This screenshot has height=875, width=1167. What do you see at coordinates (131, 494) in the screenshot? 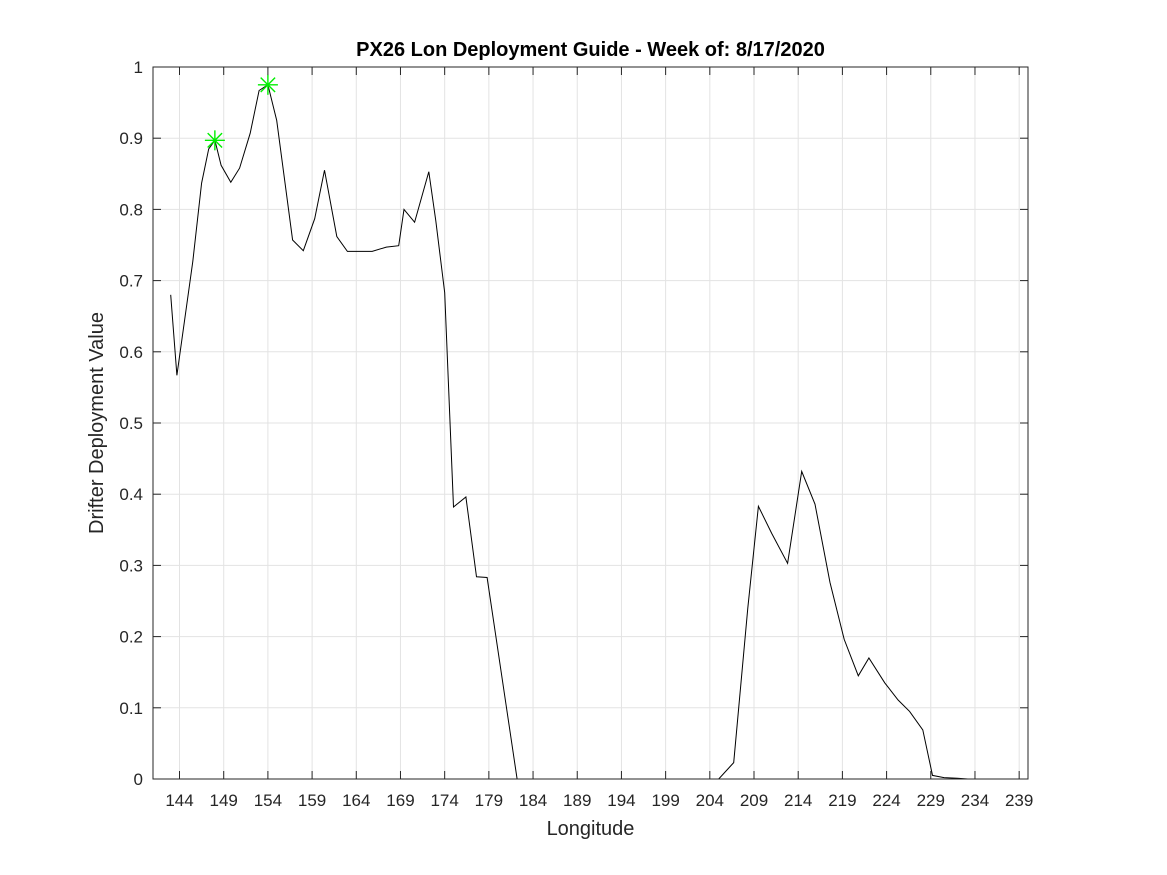
I see `y-tick-label: 0.4` at bounding box center [131, 494].